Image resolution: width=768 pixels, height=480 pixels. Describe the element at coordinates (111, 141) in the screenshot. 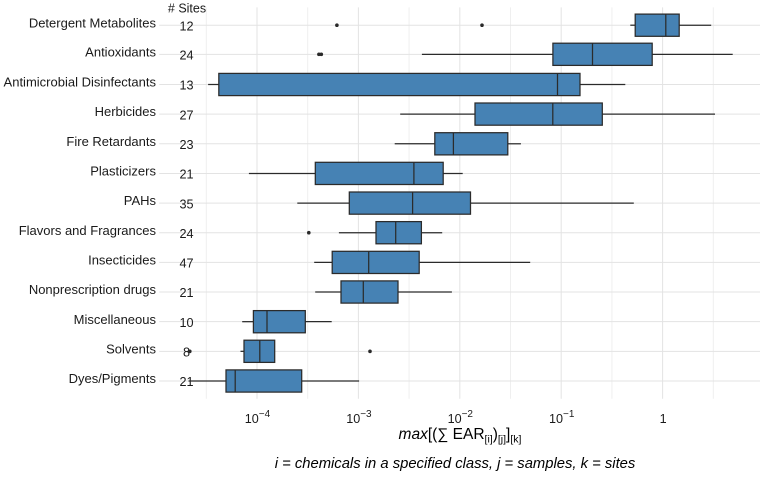

I see `svg-text: Fire Retardants` at that location.